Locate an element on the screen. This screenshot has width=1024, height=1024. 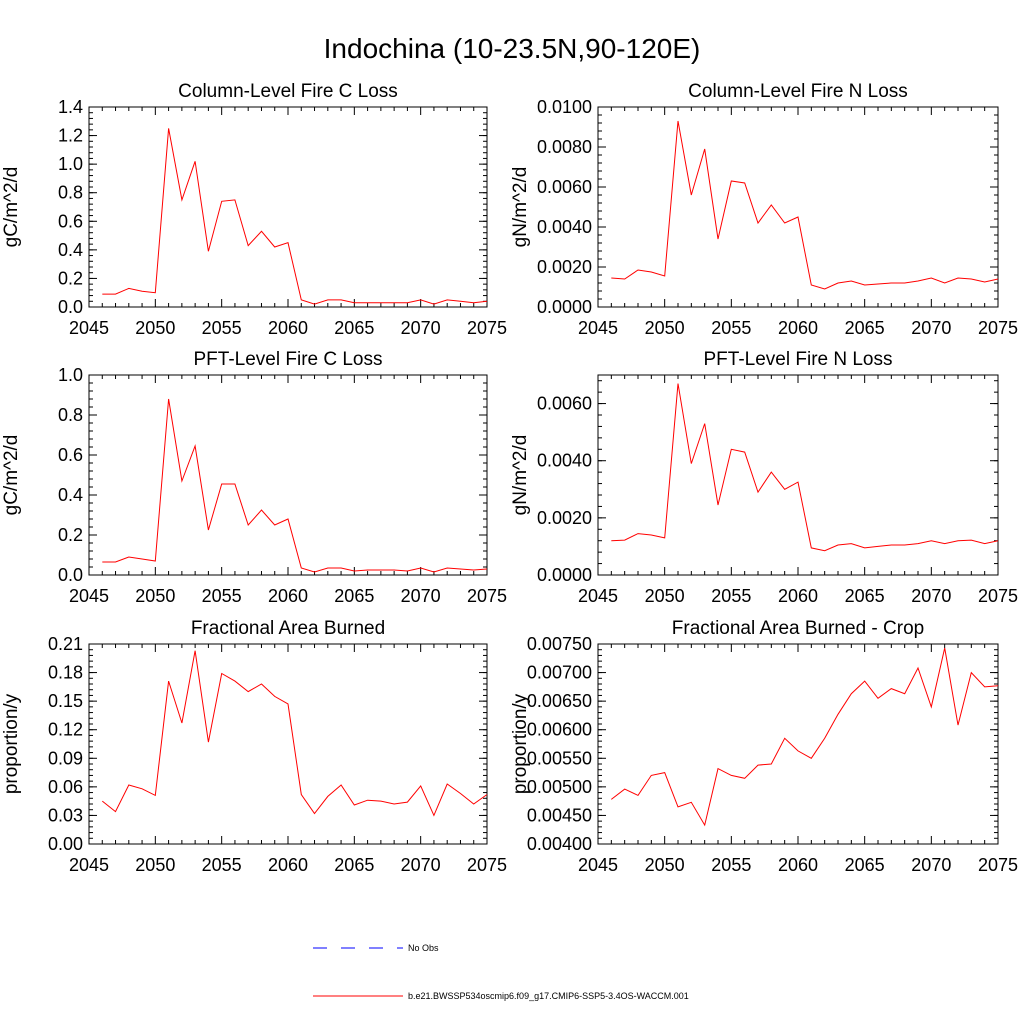
y-tick-label: 0.15 is located at coordinates (65, 701).